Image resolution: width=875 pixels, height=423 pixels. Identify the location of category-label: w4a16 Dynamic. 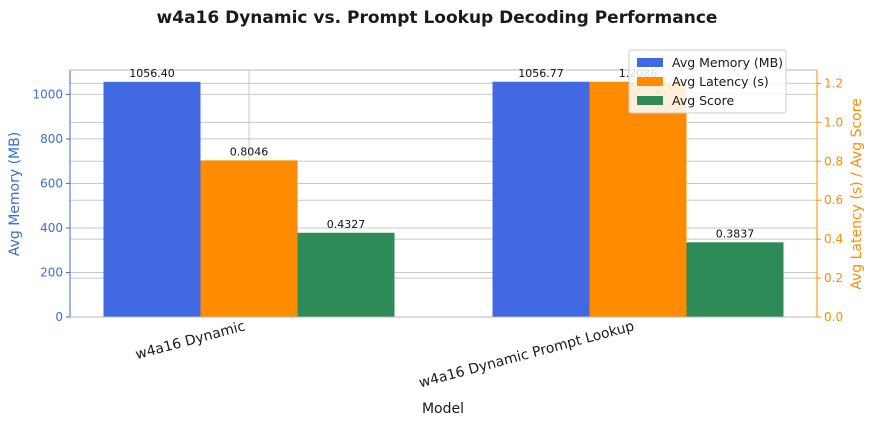
(190, 340).